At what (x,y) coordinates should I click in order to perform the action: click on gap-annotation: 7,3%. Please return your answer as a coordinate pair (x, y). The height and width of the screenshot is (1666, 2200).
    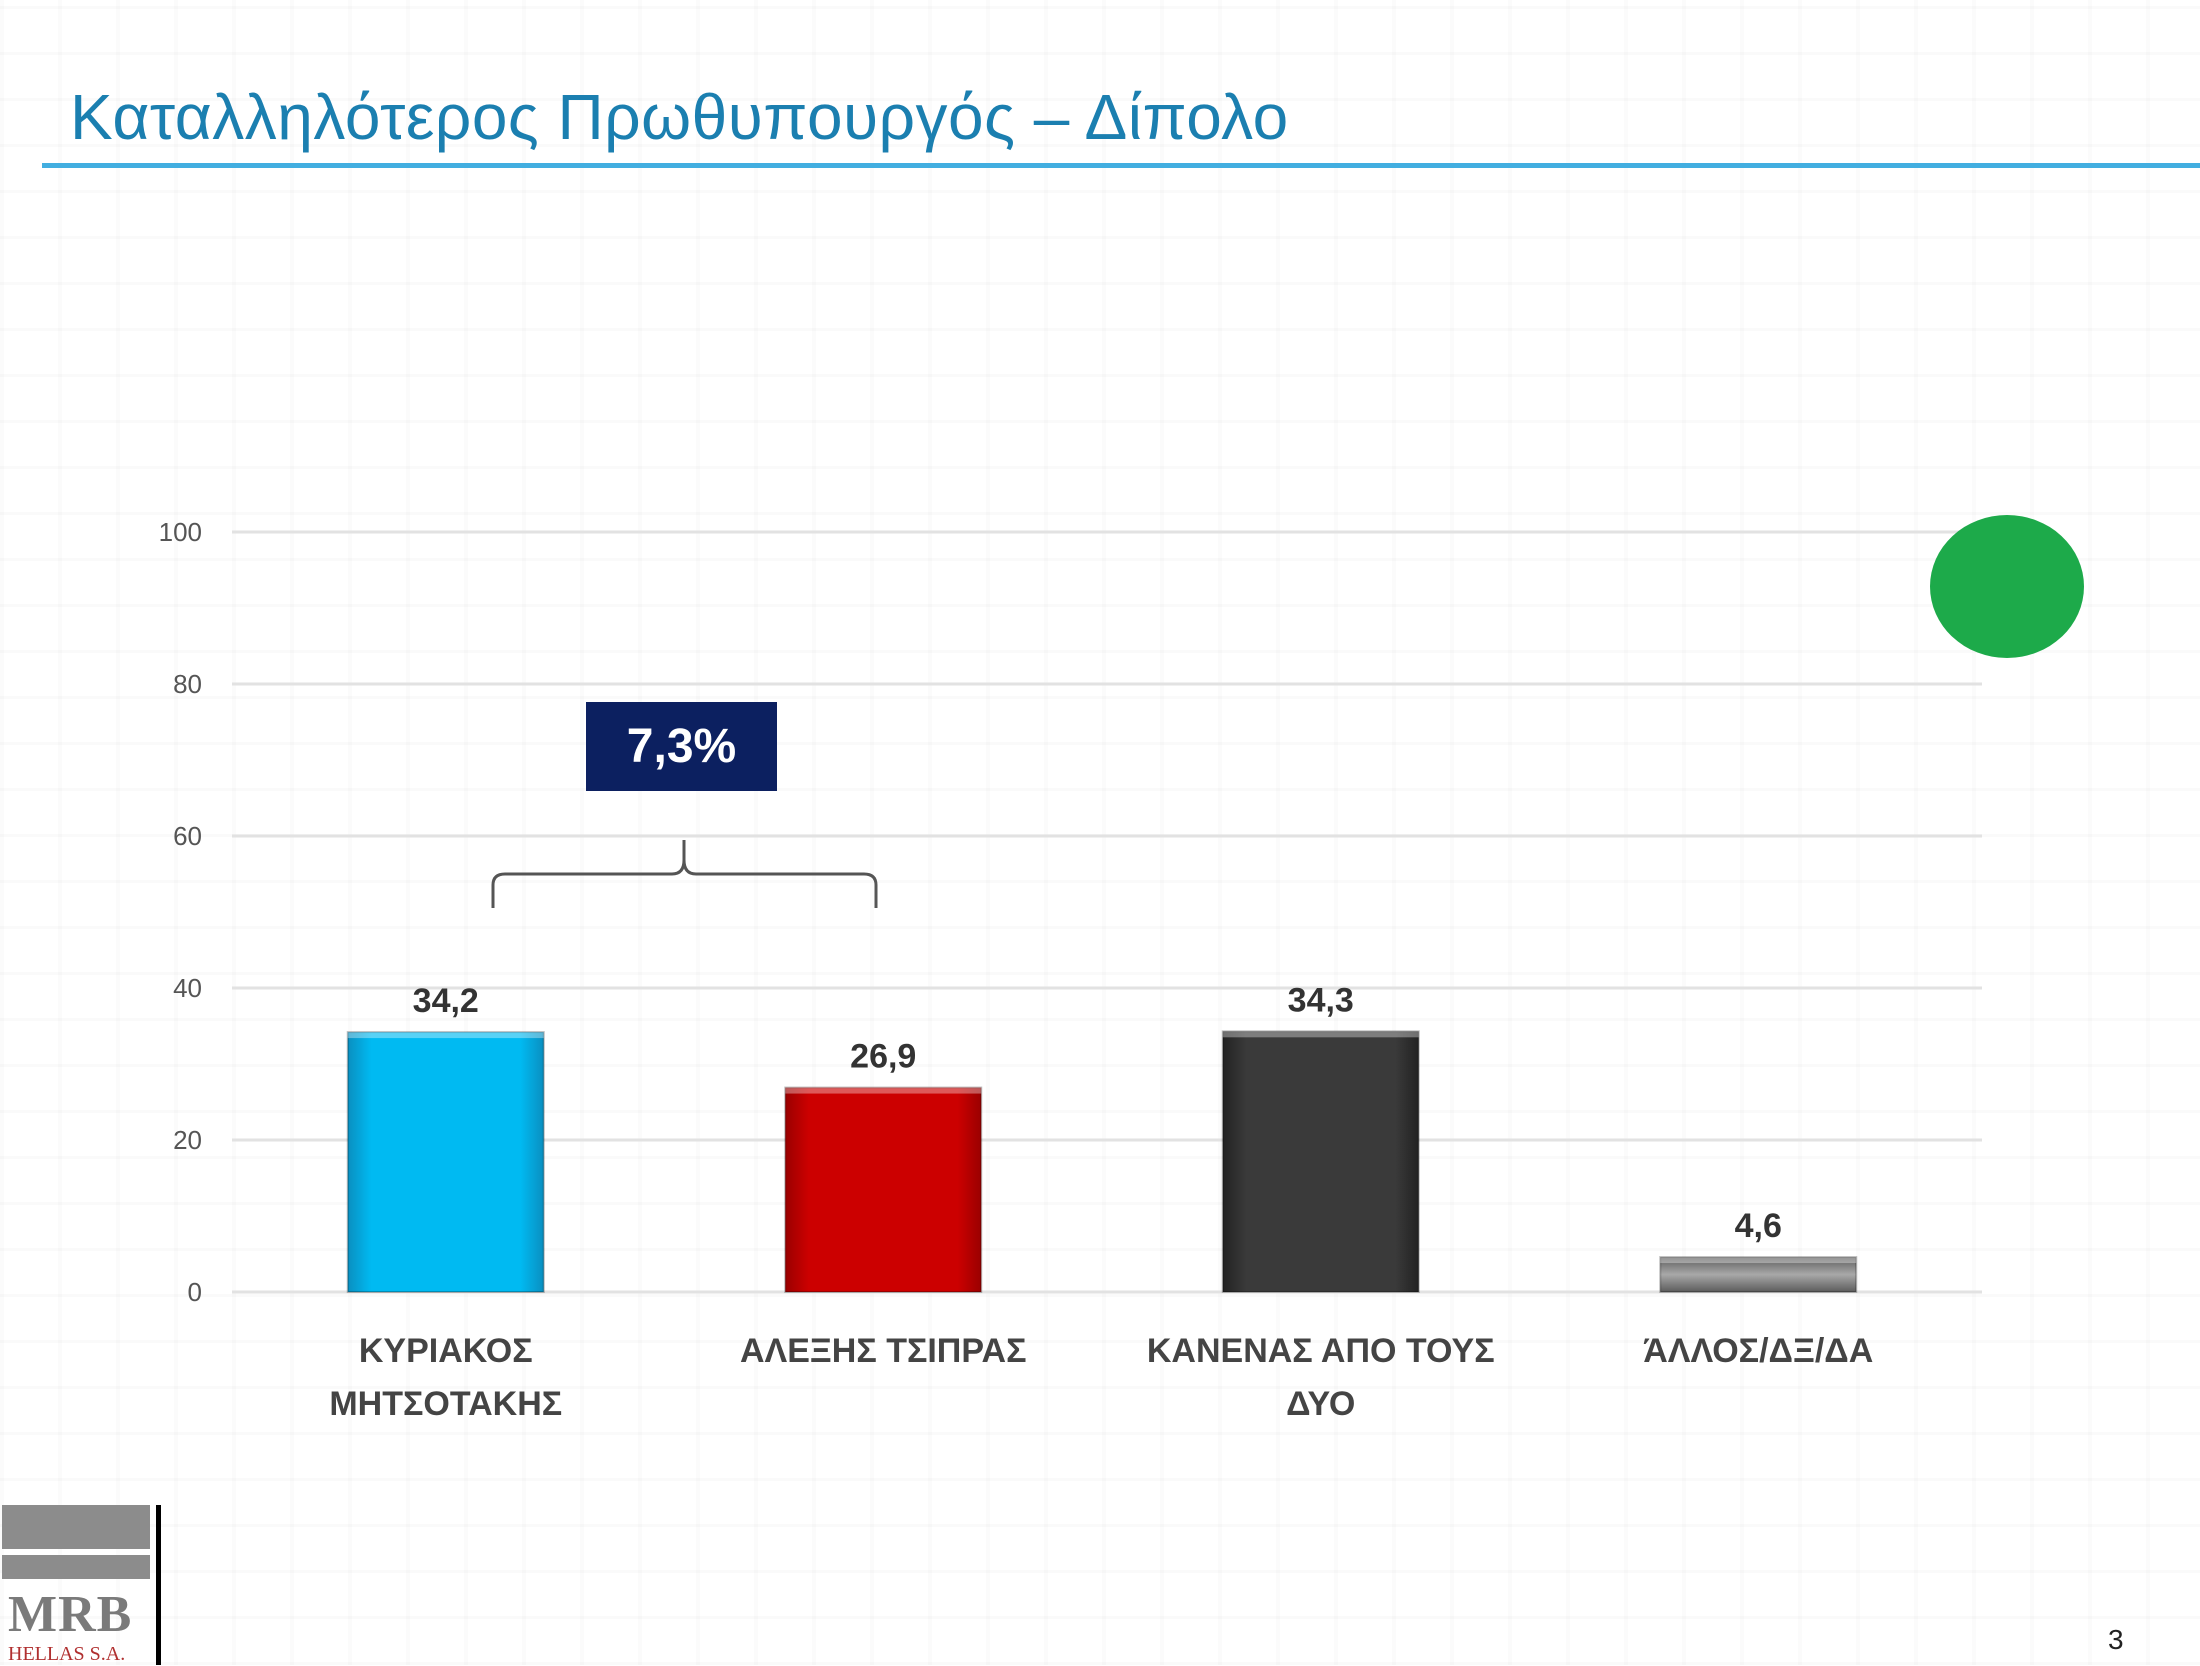
    Looking at the image, I should click on (681, 746).